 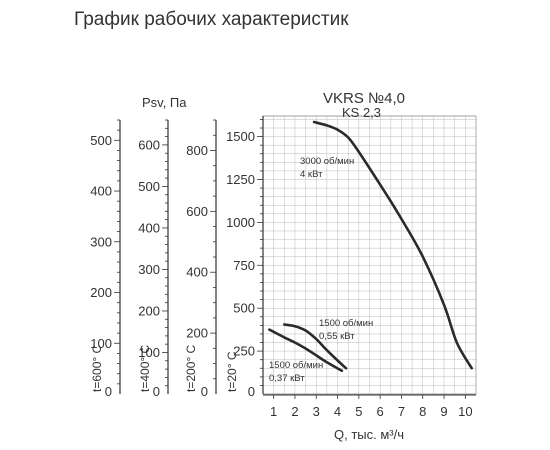 What do you see at coordinates (197, 150) in the screenshot?
I see `side-axis-tick-label: 800` at bounding box center [197, 150].